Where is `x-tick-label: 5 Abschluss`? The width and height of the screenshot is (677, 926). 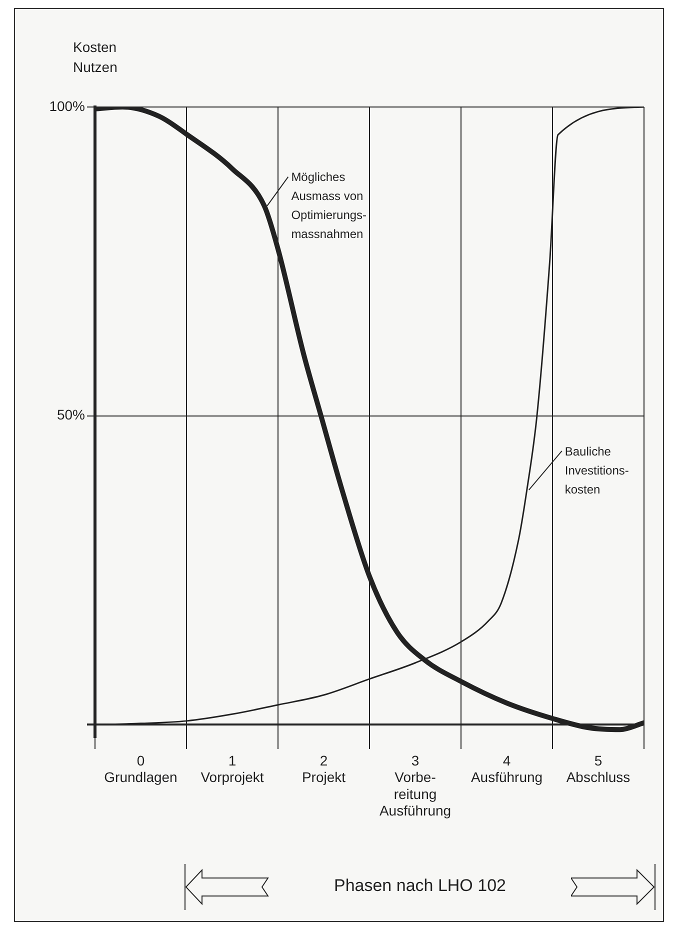
x-tick-label: 5 Abschluss is located at coordinates (598, 769).